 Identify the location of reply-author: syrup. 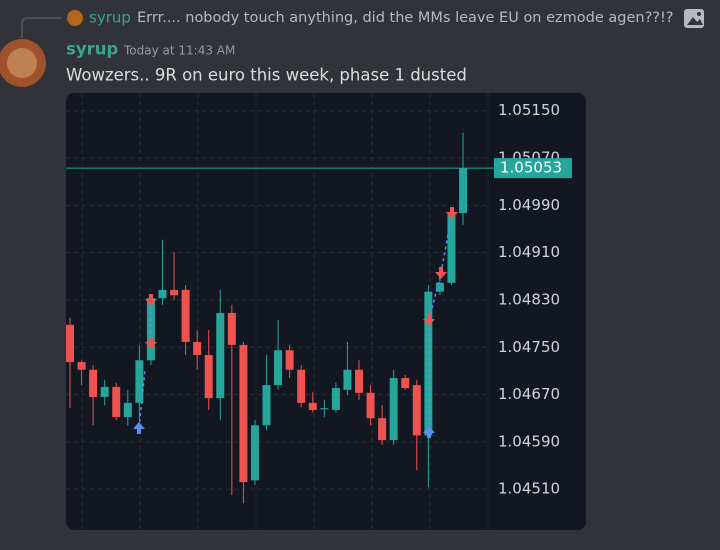
(110, 18).